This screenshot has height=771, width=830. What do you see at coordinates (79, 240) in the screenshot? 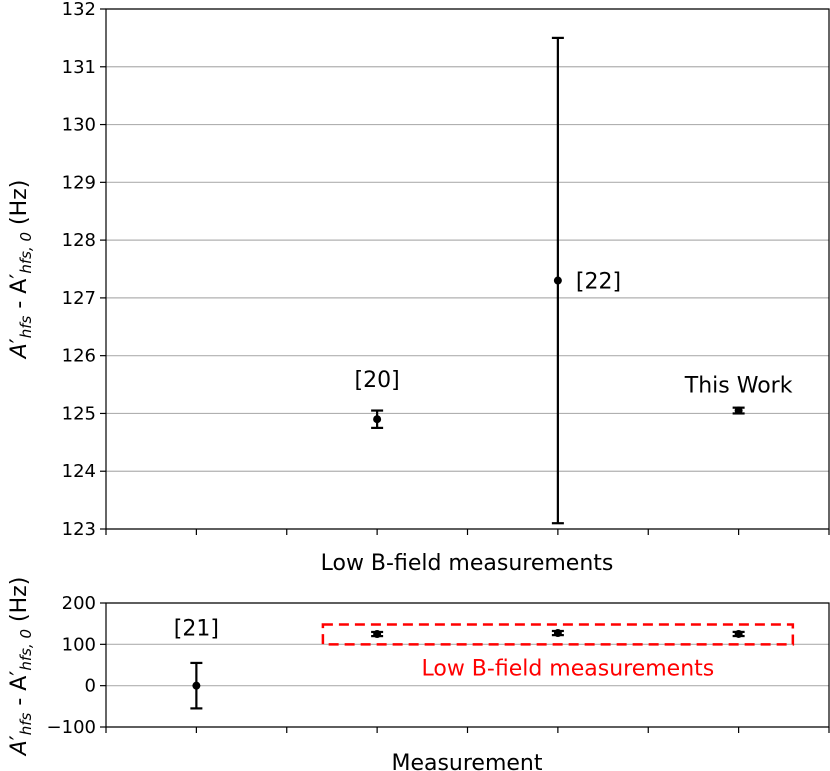
I see `y-tick-label: 128` at bounding box center [79, 240].